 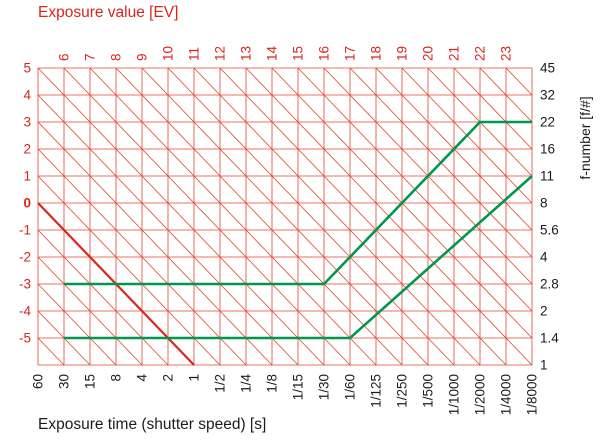 What do you see at coordinates (349, 53) in the screenshot?
I see `ev-top-label: 17` at bounding box center [349, 53].